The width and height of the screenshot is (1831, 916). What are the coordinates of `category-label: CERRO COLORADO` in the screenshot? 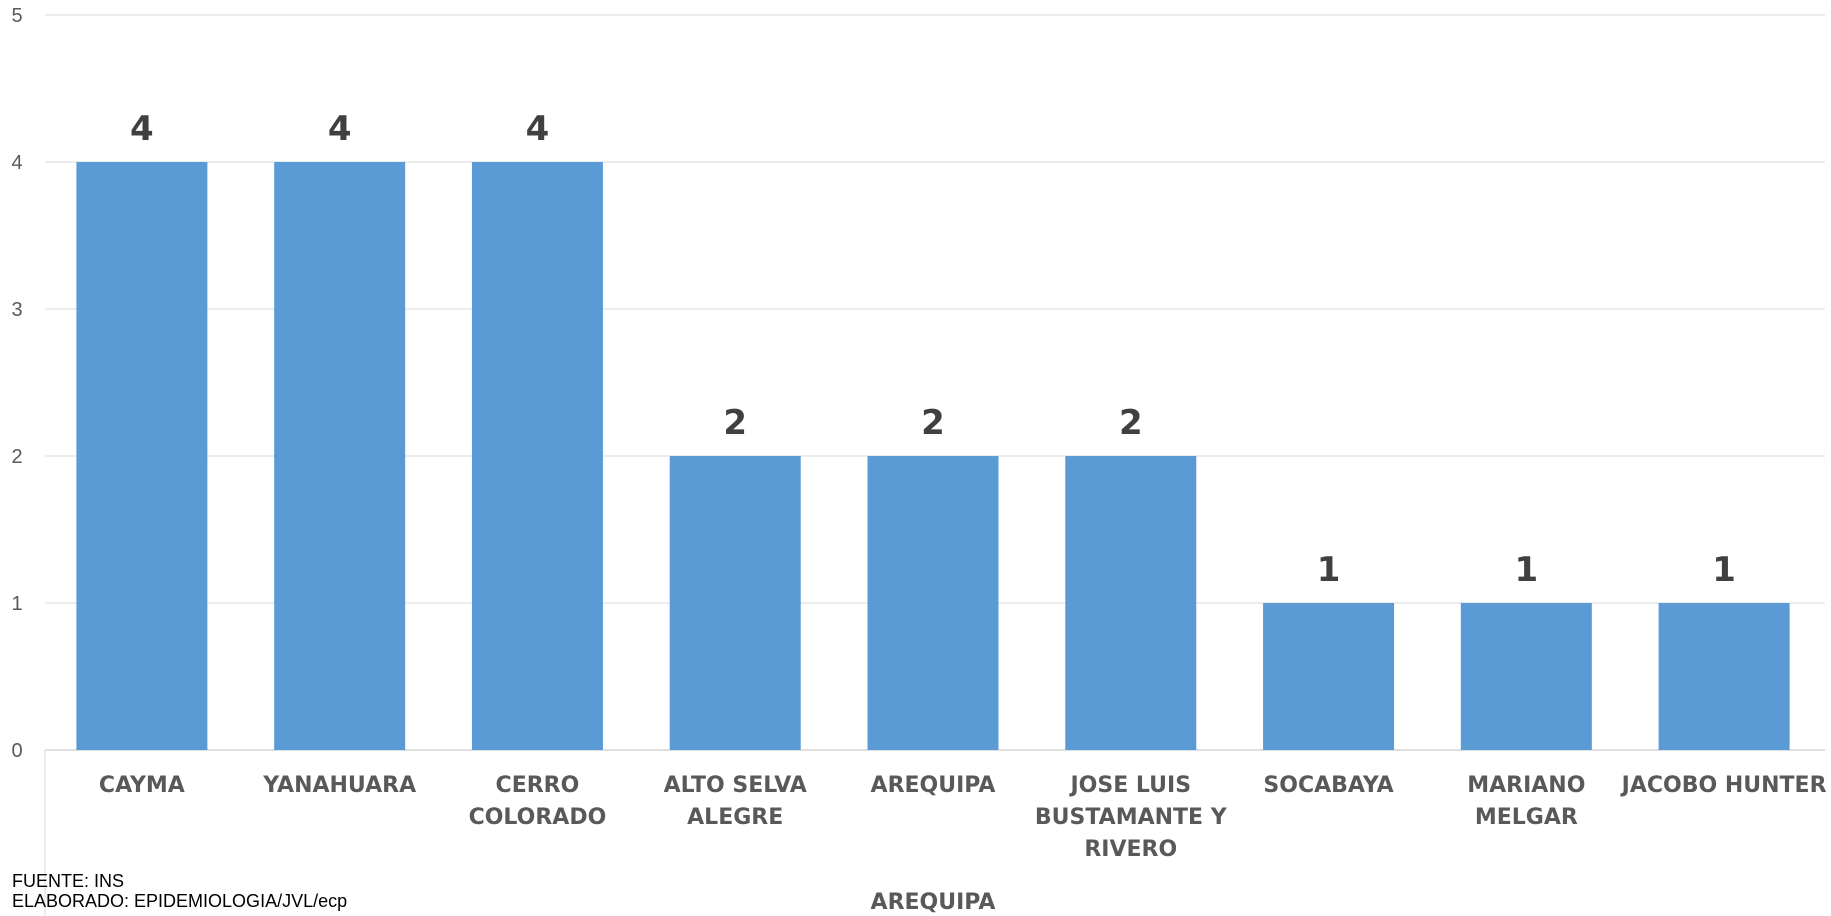 It's located at (538, 801).